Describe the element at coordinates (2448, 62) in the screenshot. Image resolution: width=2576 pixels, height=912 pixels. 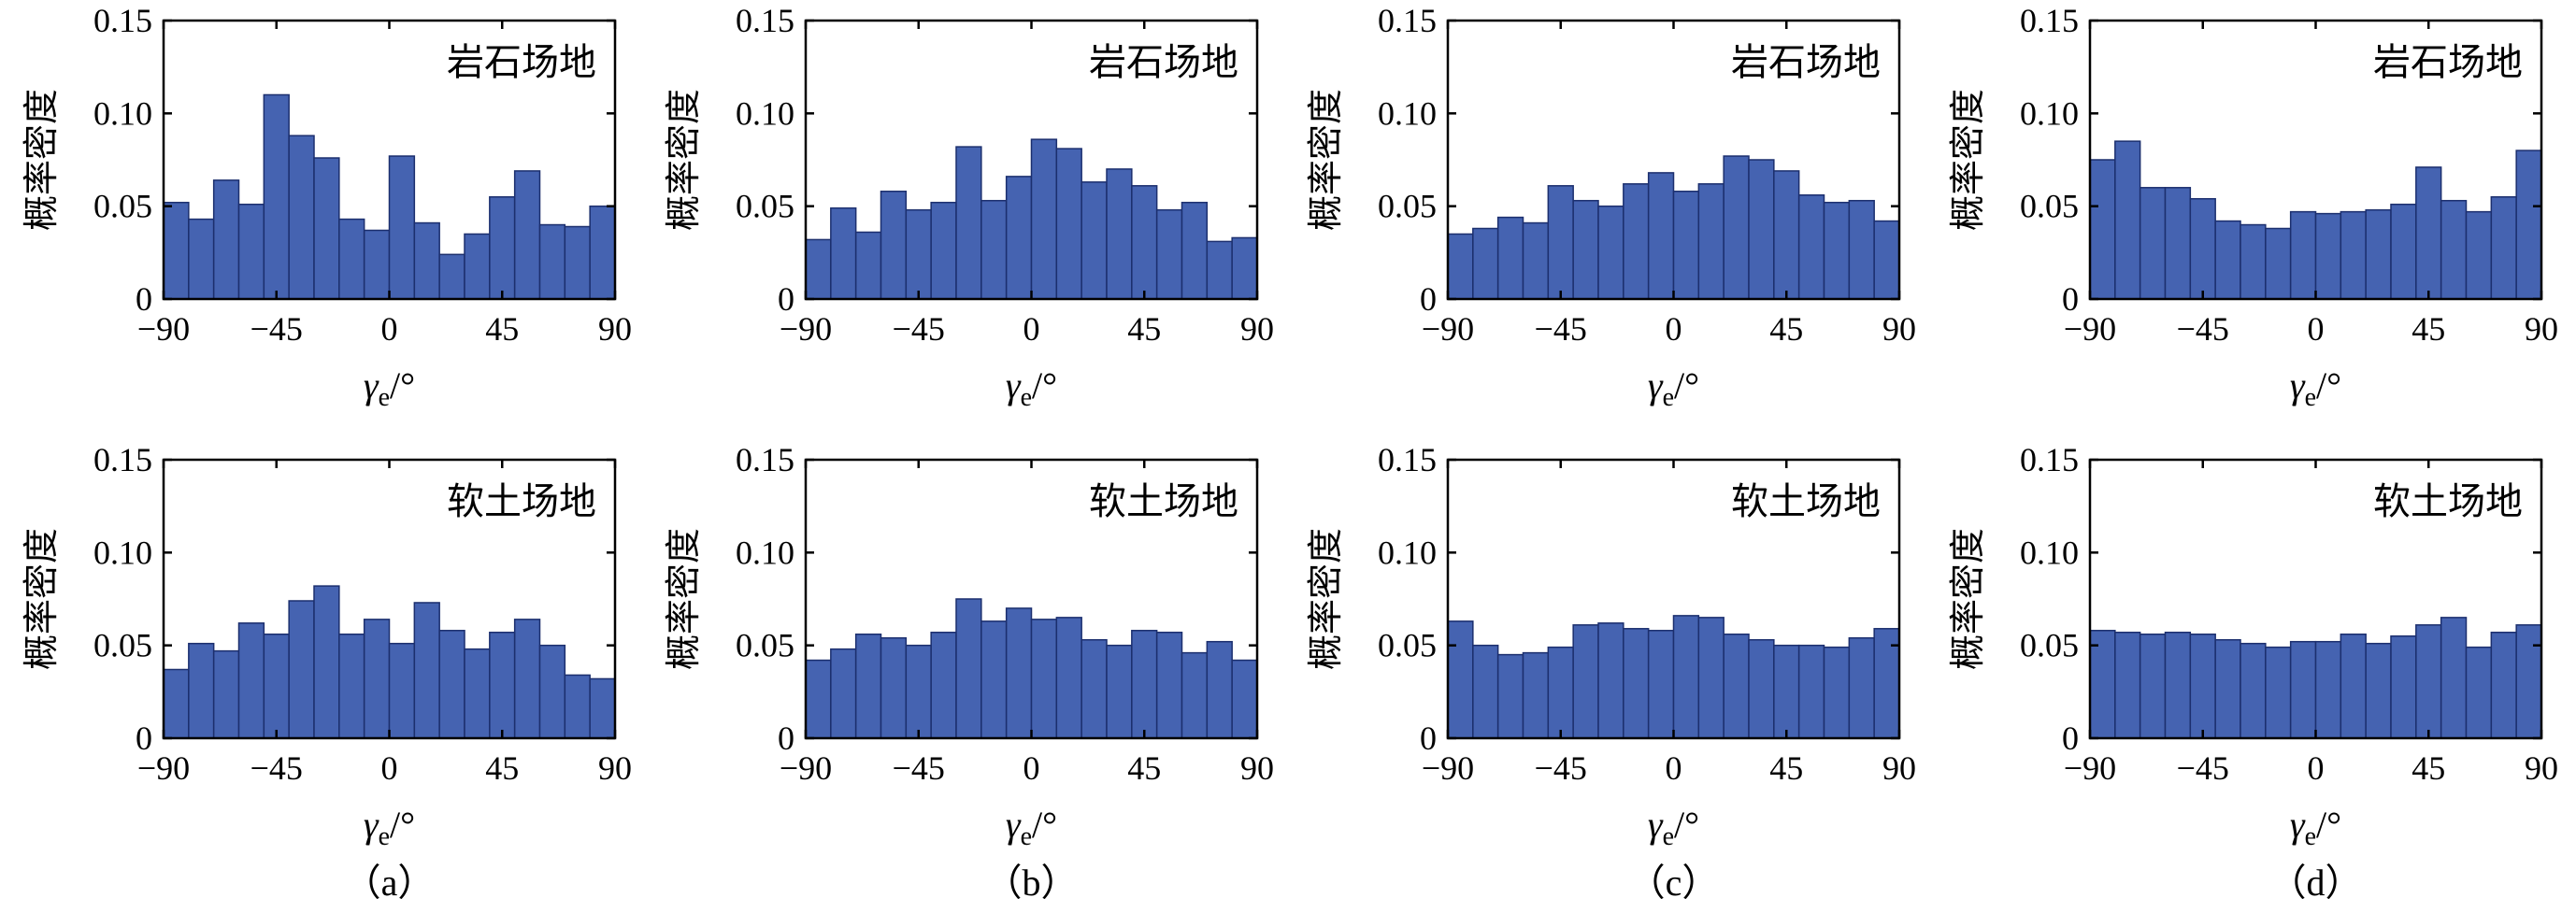
I see `site-label: 岩石场地` at that location.